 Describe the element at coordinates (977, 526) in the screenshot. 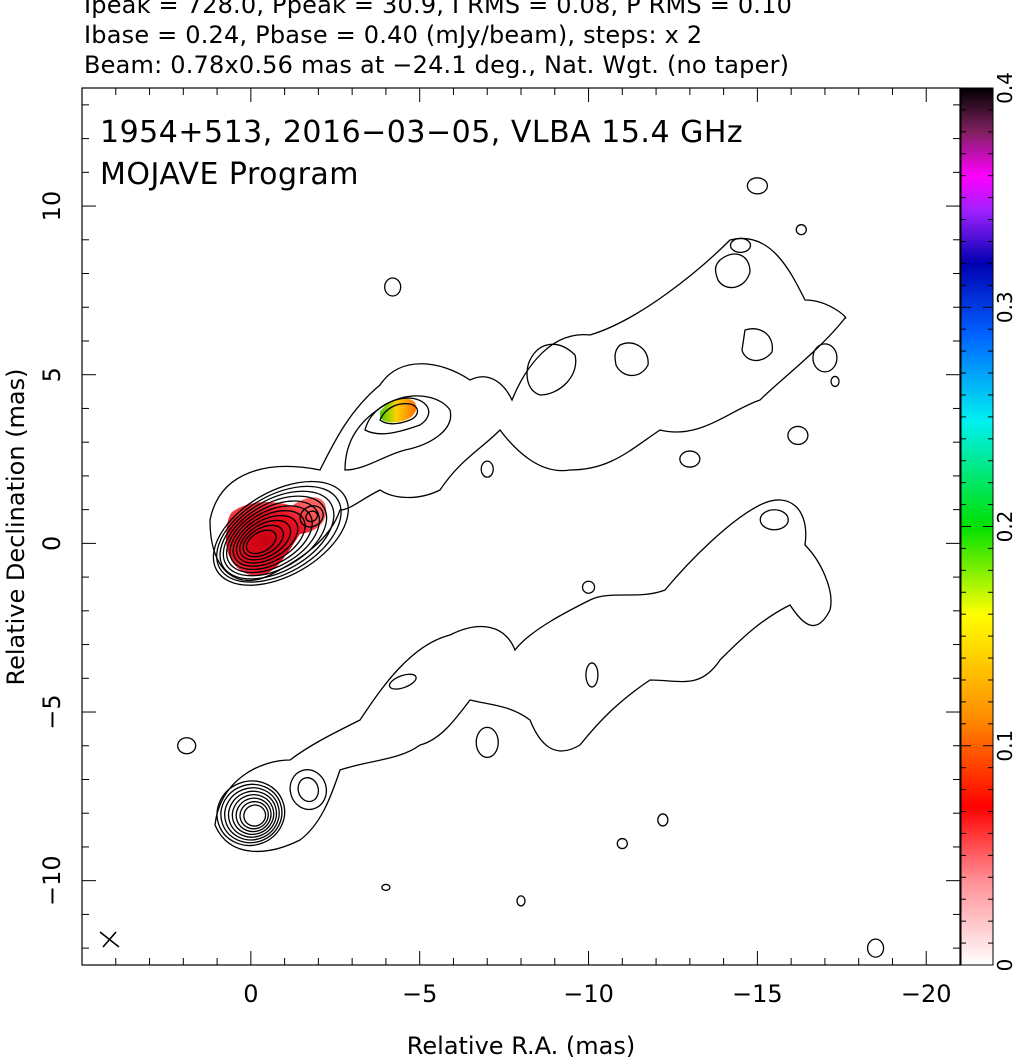

I see `colorbar-ticks` at that location.